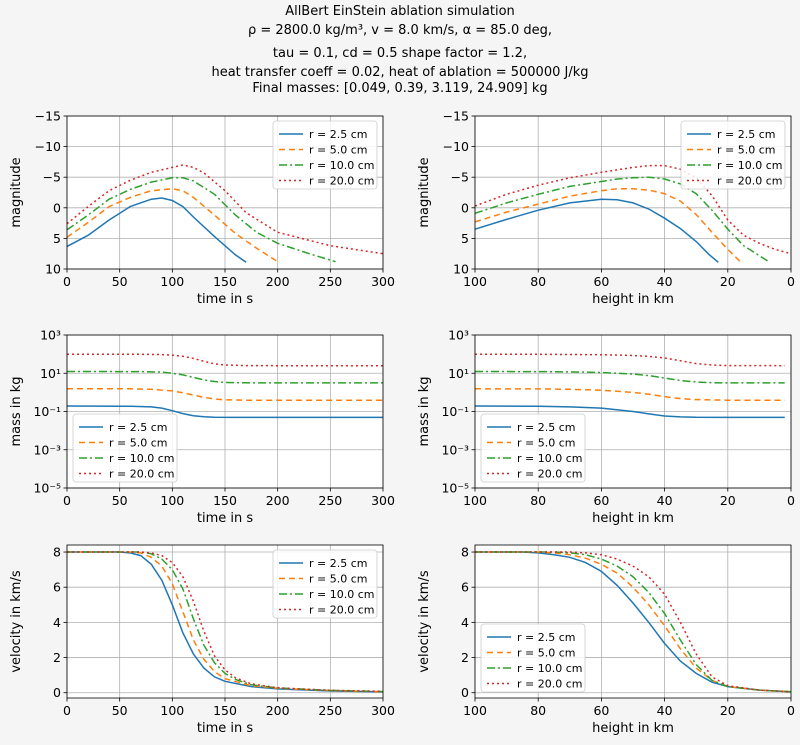 The height and width of the screenshot is (745, 800). What do you see at coordinates (455, 449) in the screenshot?
I see `ytick-label-3-1: 10⁻³` at bounding box center [455, 449].